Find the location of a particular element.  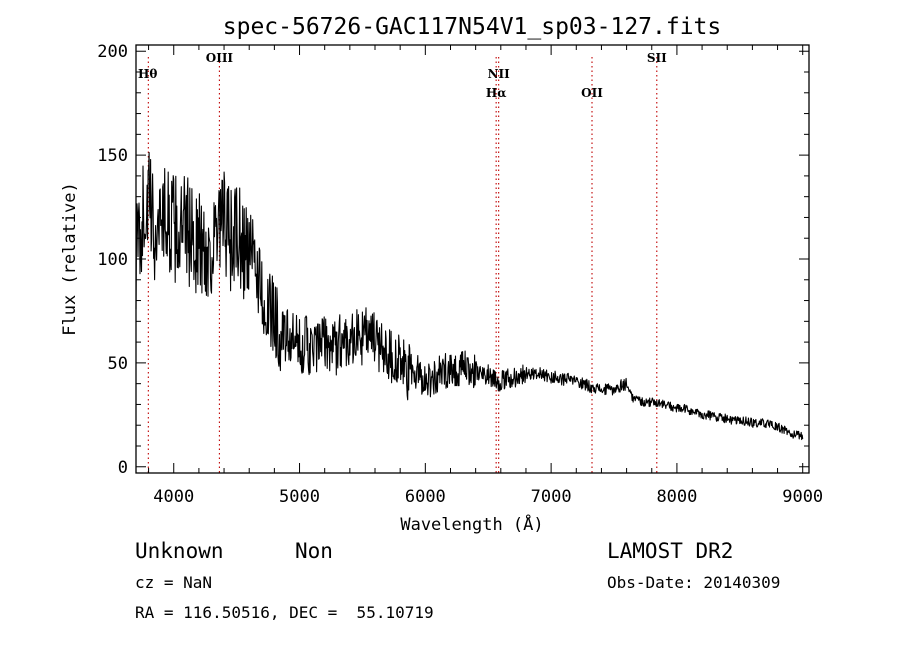

spectral-line-label: Hα is located at coordinates (496, 93).